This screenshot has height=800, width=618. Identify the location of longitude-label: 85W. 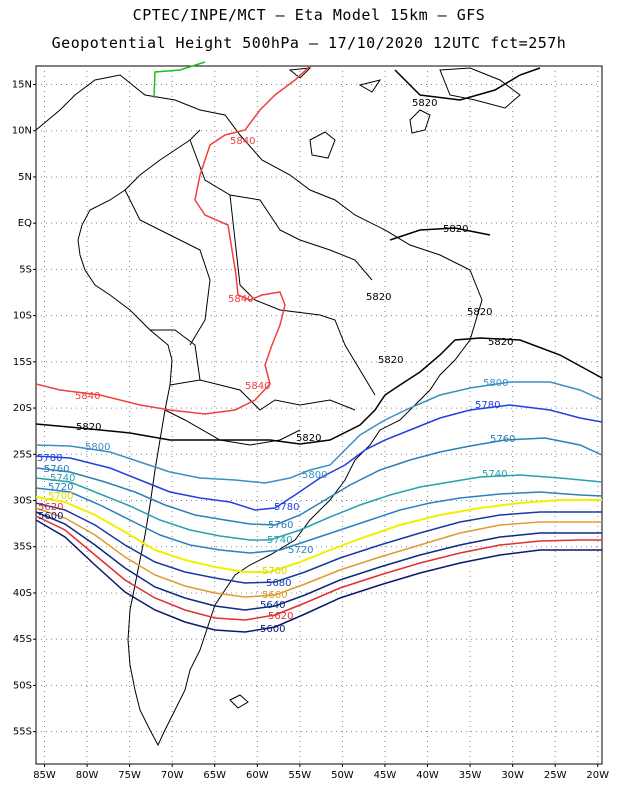
(44, 775).